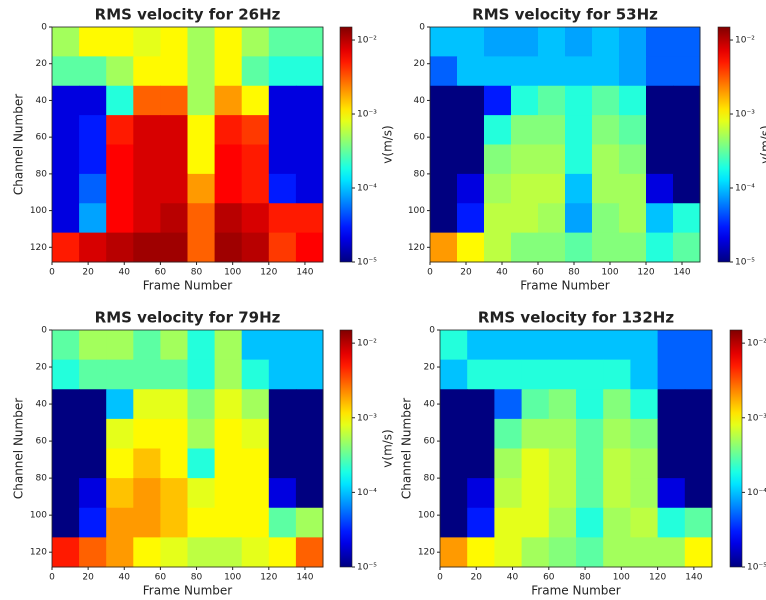 The height and width of the screenshot is (600, 766). Describe the element at coordinates (367, 263) in the screenshot. I see `colorbar-tick-label: 10⁻⁵` at that location.